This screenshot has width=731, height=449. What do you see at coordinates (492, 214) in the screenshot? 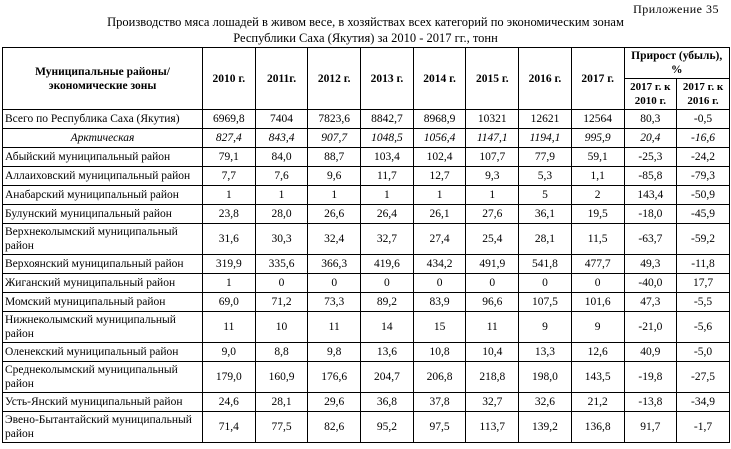
I see `year-value-cell: 27,6` at bounding box center [492, 214].